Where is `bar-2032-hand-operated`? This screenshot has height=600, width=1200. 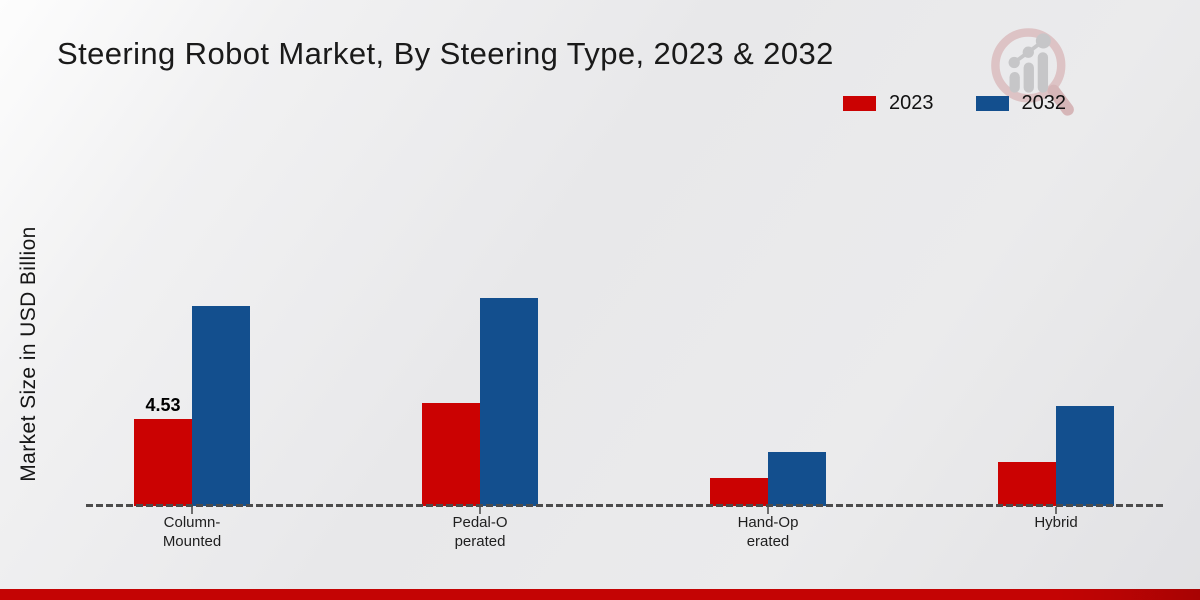
bar-2032-hand-operated is located at coordinates (797, 479).